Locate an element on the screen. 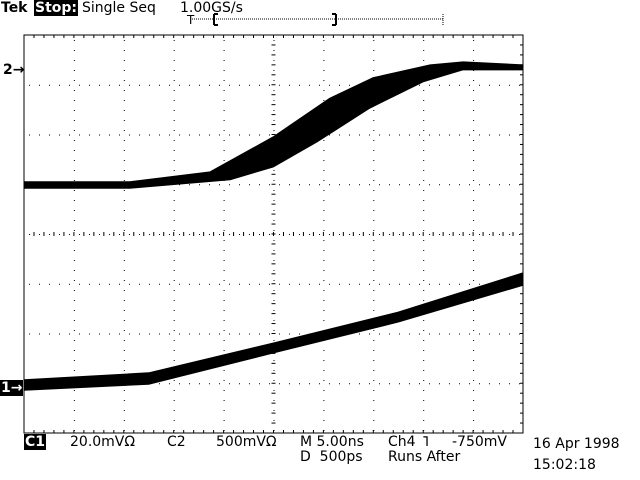  ch1-marker: 1→ is located at coordinates (11, 388).